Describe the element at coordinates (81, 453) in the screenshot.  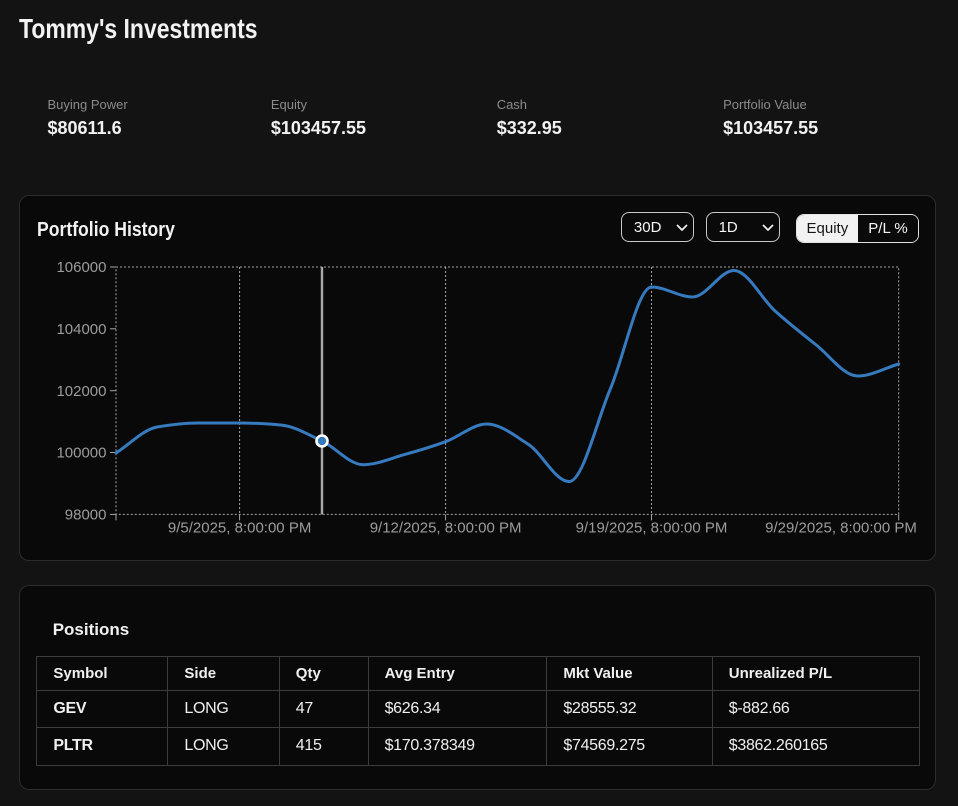
I see `svg-text: 100000` at that location.